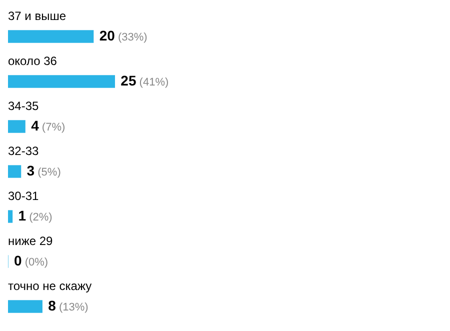 Image resolution: width=450 pixels, height=331 pixels. What do you see at coordinates (50, 285) in the screenshot?
I see `y-tick-label: точно не скажу` at bounding box center [50, 285].